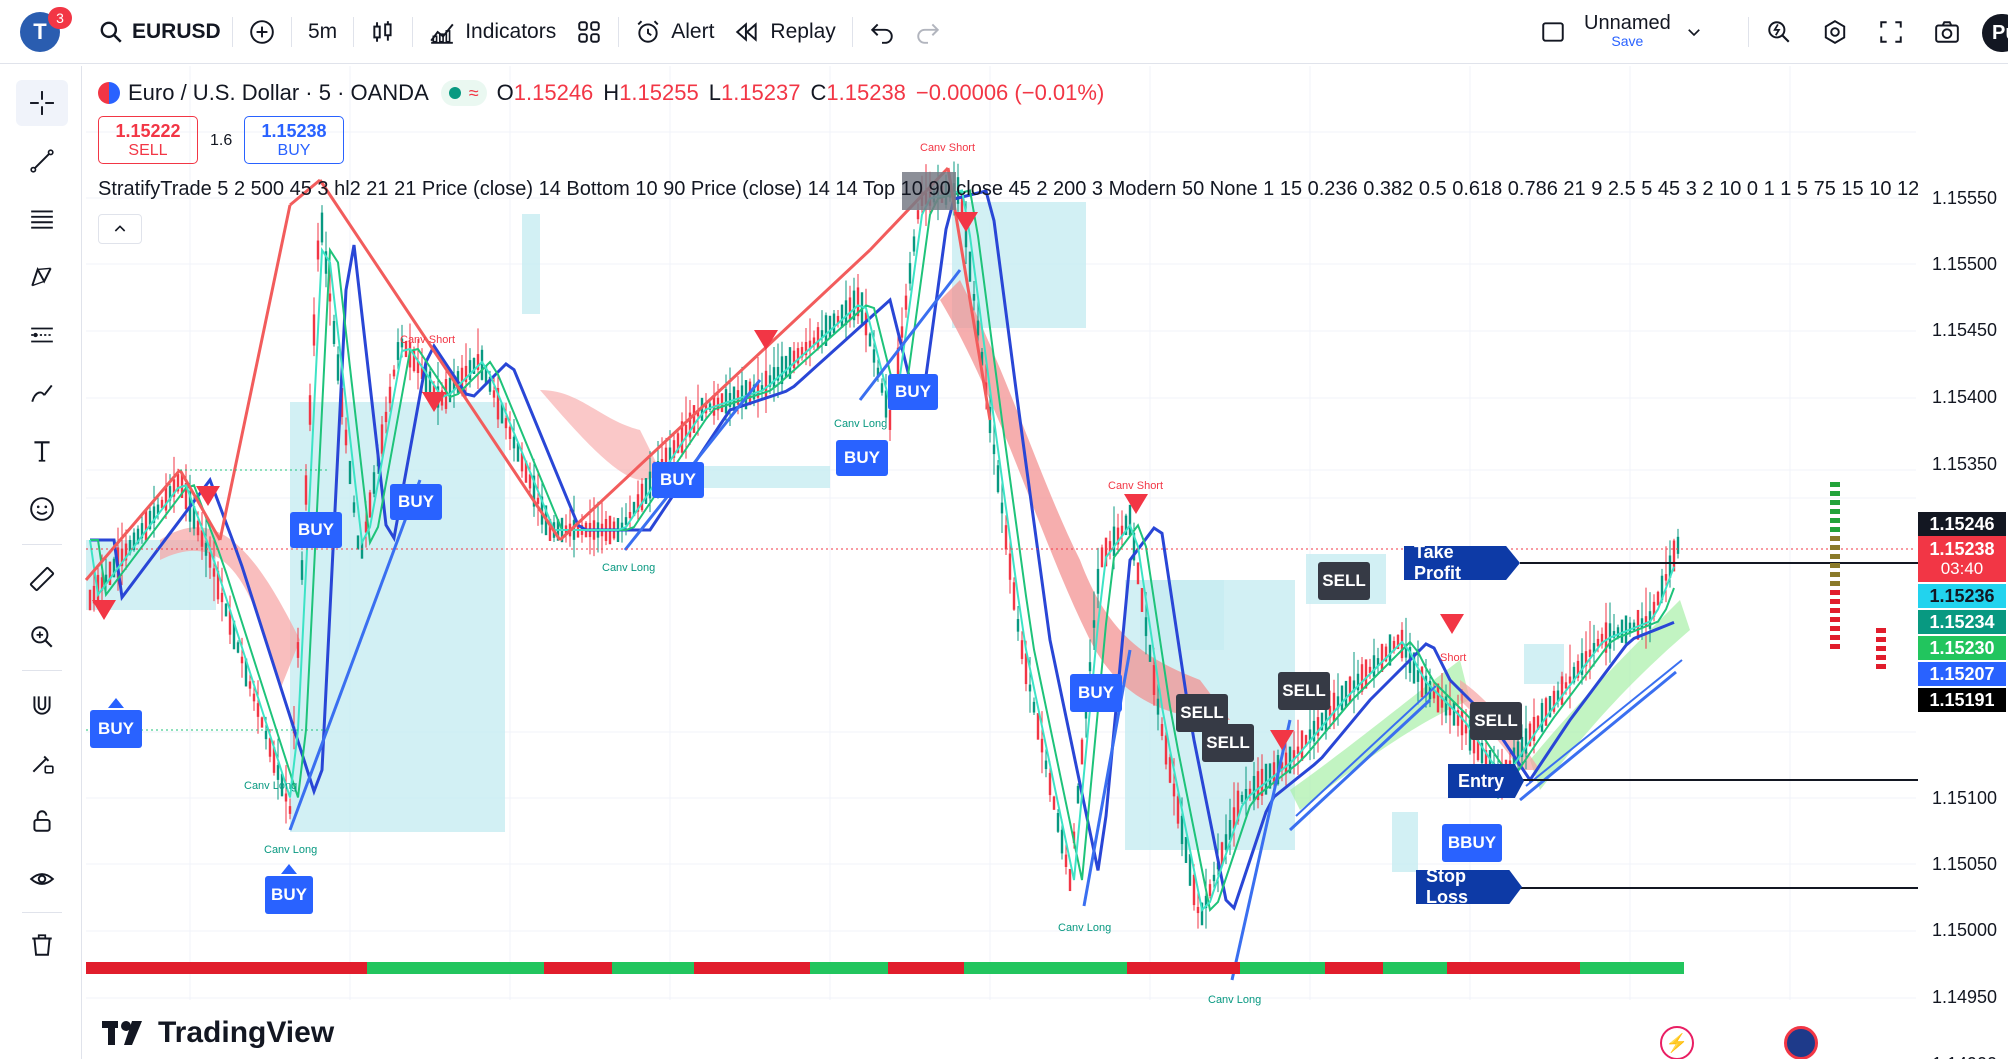 This screenshot has width=2008, height=1059. What do you see at coordinates (1965, 930) in the screenshot?
I see `price-axis-label: 1.15000` at bounding box center [1965, 930].